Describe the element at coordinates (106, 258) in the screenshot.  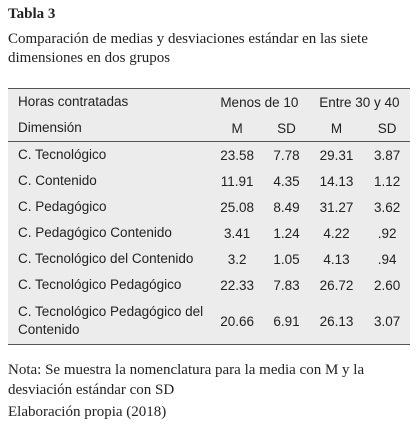
I see `dimension-cell: C. Tecnológico del Contenido` at that location.